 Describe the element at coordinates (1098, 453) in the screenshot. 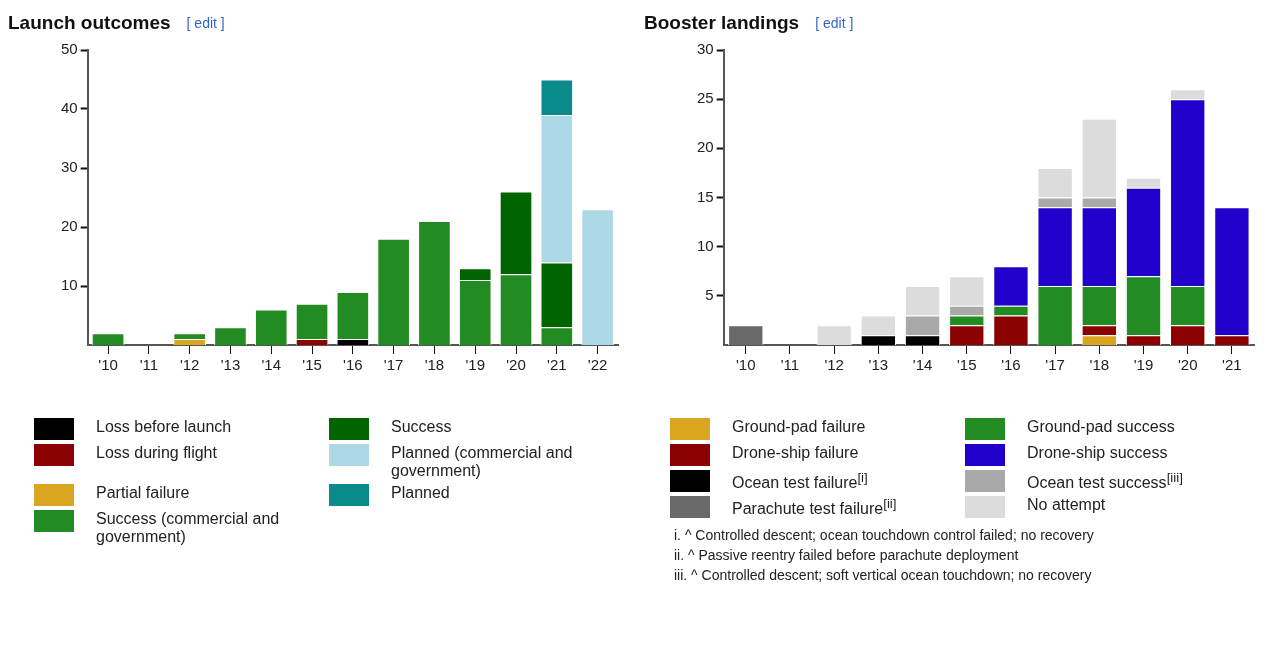

I see `legend-label: Drone-ship success` at that location.